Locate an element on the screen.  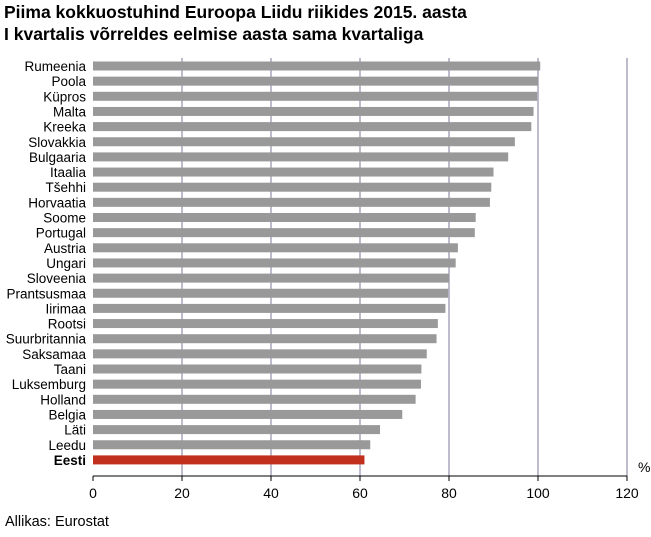
bar-rumeenia is located at coordinates (317, 66).